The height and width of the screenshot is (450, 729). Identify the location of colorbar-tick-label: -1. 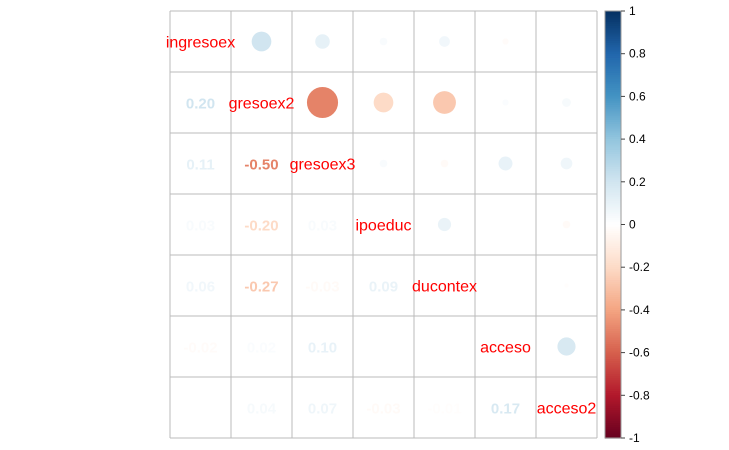
(634, 438).